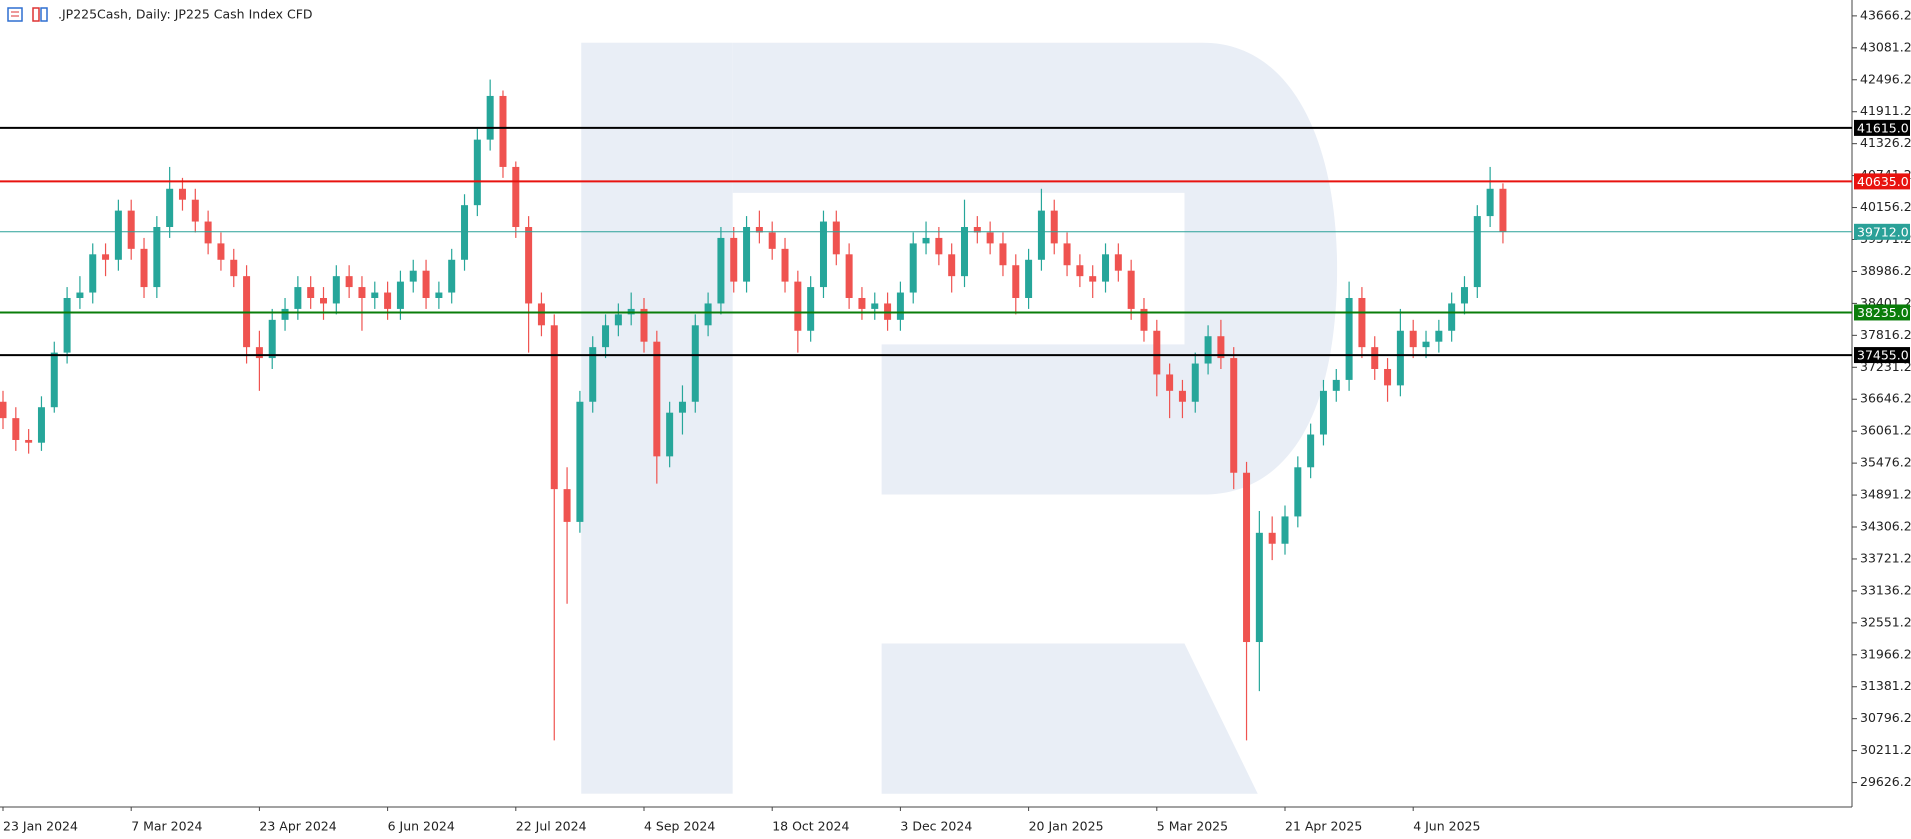 The height and width of the screenshot is (839, 1911). Describe the element at coordinates (36, 14) in the screenshot. I see `icon-bar` at that location.